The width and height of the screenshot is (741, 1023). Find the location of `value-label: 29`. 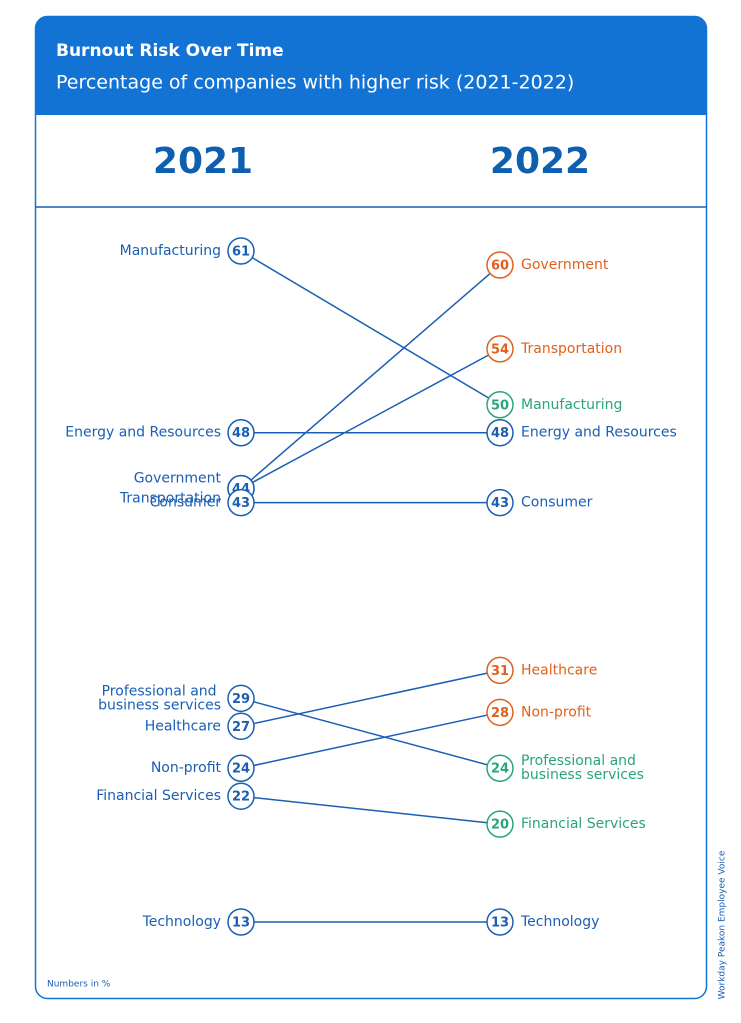

value-label: 29 is located at coordinates (241, 699).